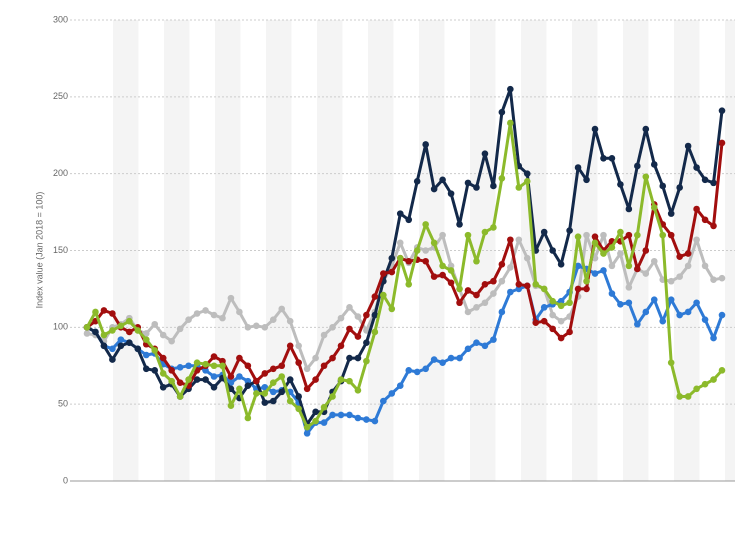 The height and width of the screenshot is (560, 754). What do you see at coordinates (60, 327) in the screenshot?
I see `y-tick-label: 100` at bounding box center [60, 327].